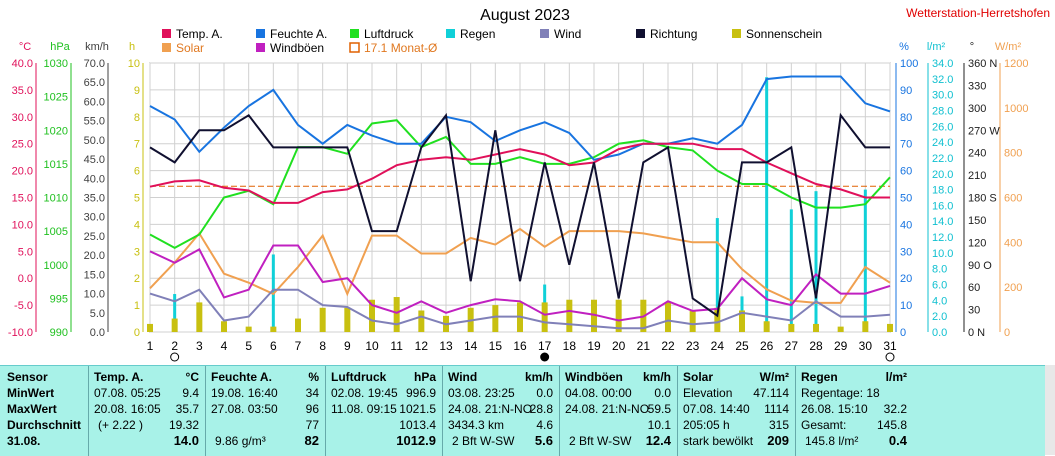  Describe the element at coordinates (244, 409) in the screenshot. I see `hum-max-time: 27.08. 03:50` at that location.